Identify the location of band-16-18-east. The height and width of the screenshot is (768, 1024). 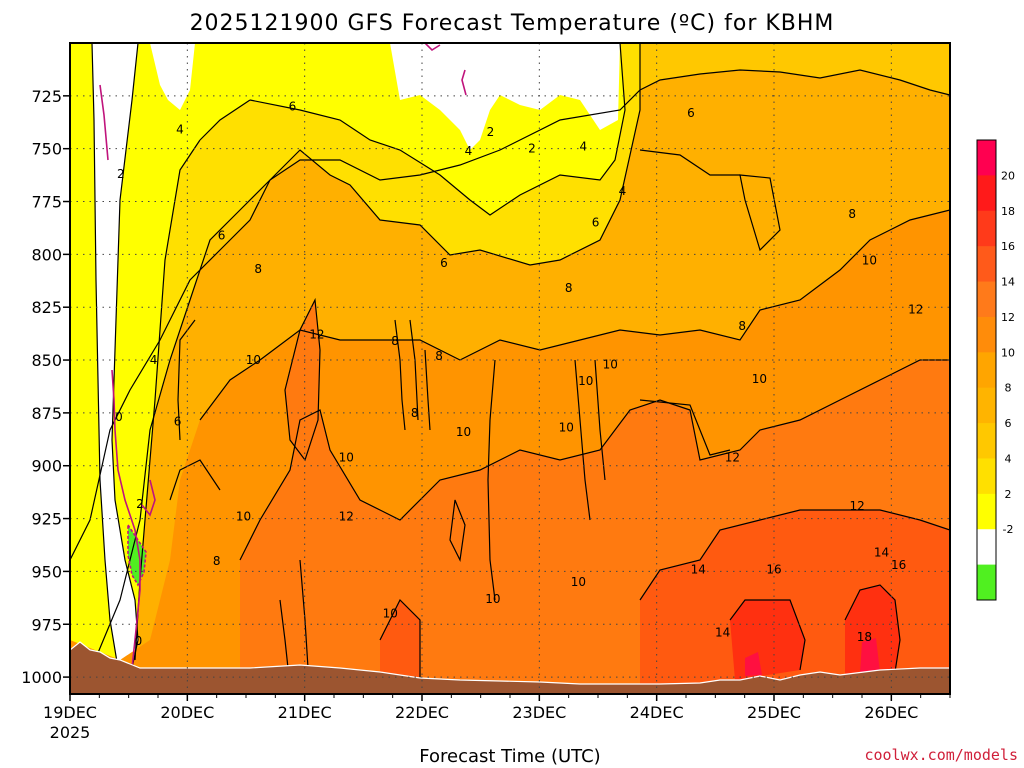
(872, 630).